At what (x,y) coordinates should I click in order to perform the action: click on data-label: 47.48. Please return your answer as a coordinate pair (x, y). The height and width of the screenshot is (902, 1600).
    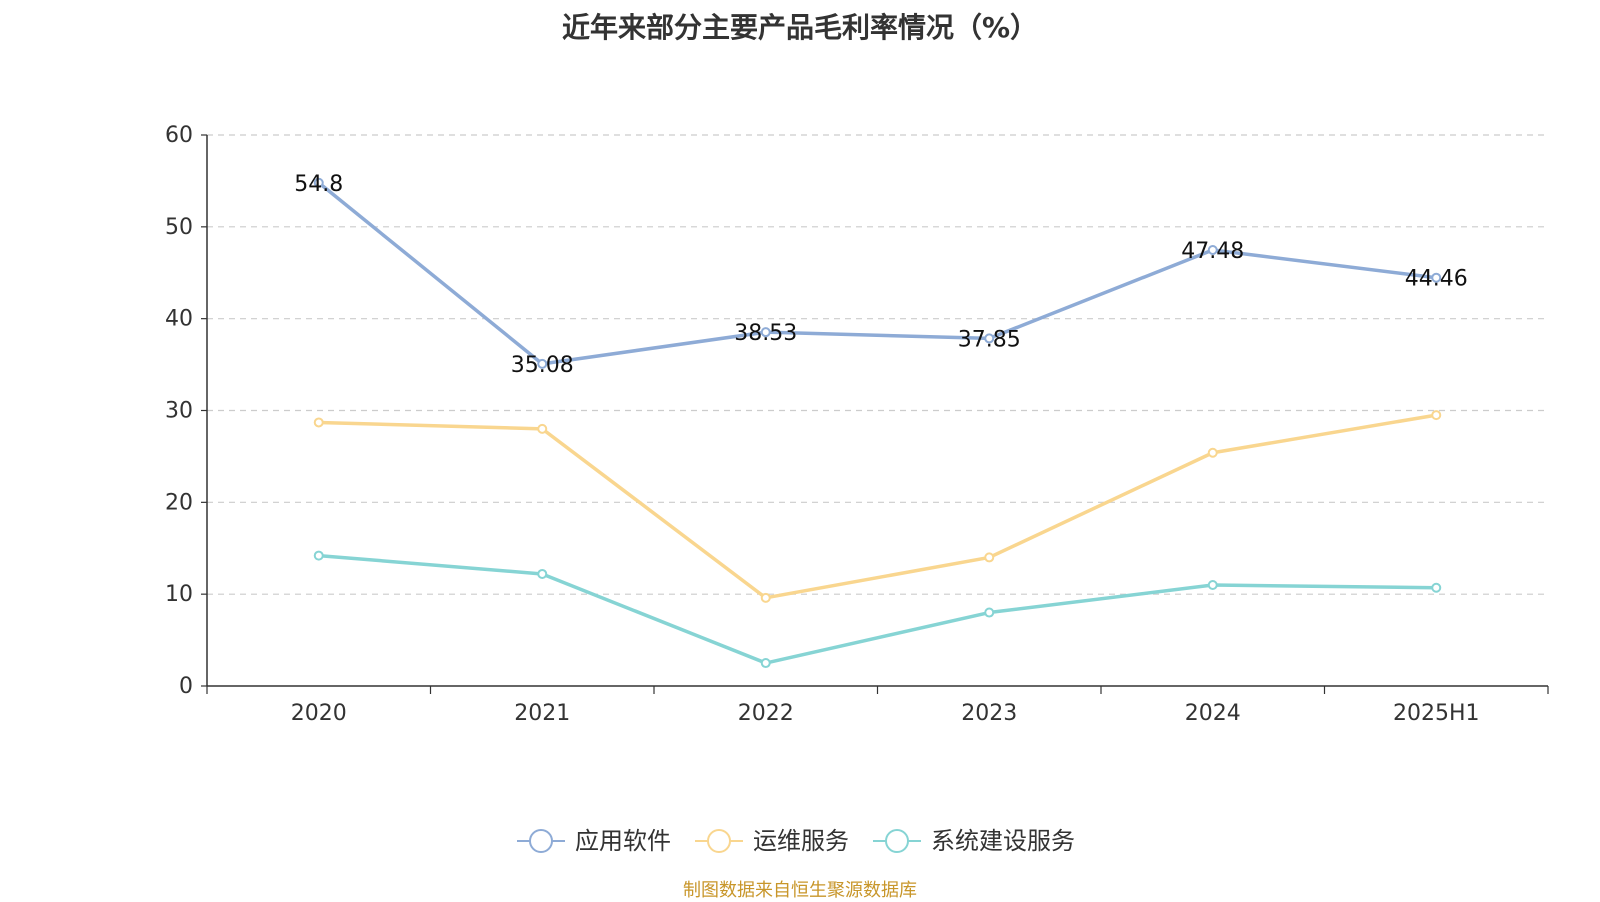
    Looking at the image, I should click on (1212, 251).